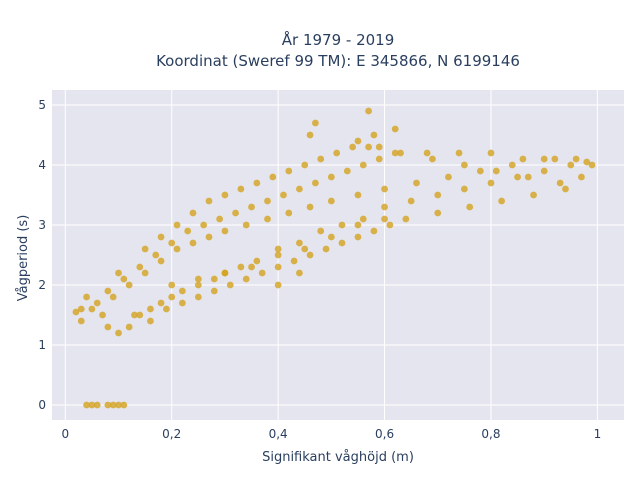  I want to click on x-axis-label: Signifikant våghöjd (m), so click(338, 457).